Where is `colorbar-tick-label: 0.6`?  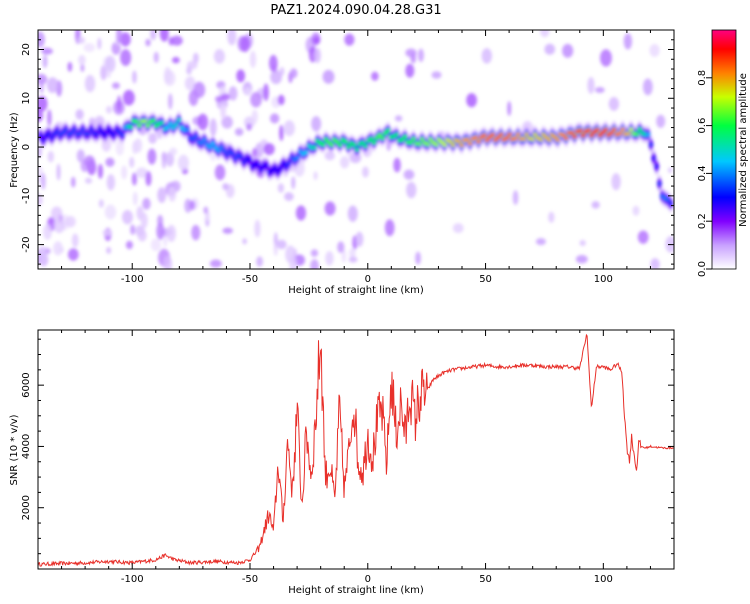
colorbar-tick-label: 0.6 is located at coordinates (702, 126).